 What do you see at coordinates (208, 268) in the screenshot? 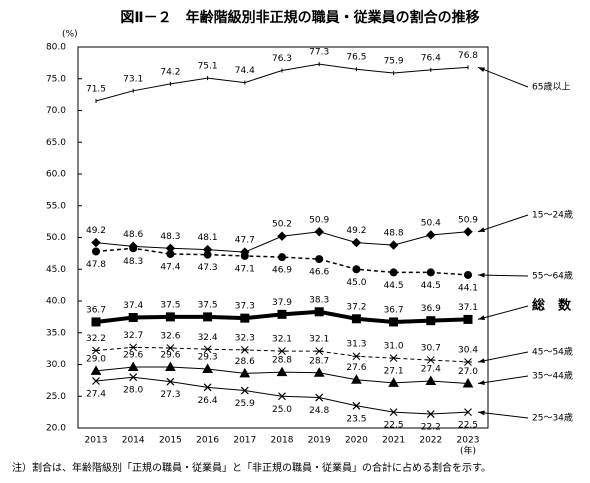
I see `value-label: 47.3` at bounding box center [208, 268].